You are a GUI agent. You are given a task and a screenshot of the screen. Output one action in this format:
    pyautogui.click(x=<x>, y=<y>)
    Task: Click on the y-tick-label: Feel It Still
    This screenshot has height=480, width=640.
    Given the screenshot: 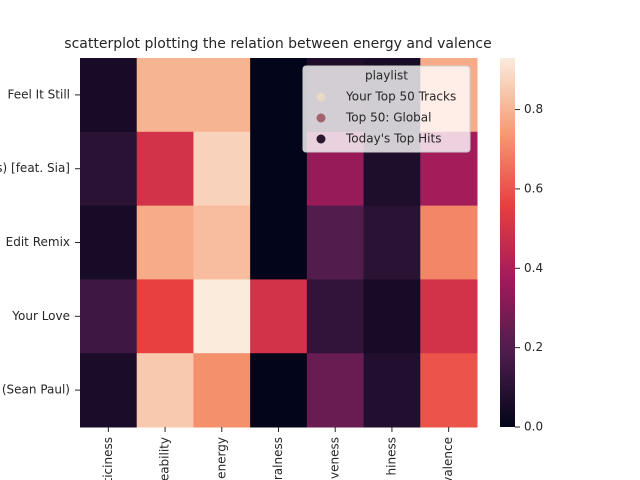 What is the action you would take?
    pyautogui.click(x=38, y=94)
    